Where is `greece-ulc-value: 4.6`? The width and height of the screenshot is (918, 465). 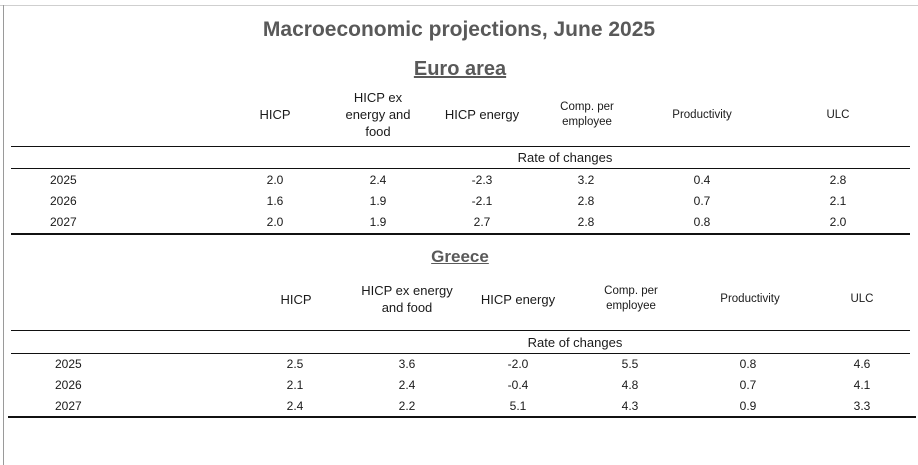 greece-ulc-value: 4.6 is located at coordinates (862, 364).